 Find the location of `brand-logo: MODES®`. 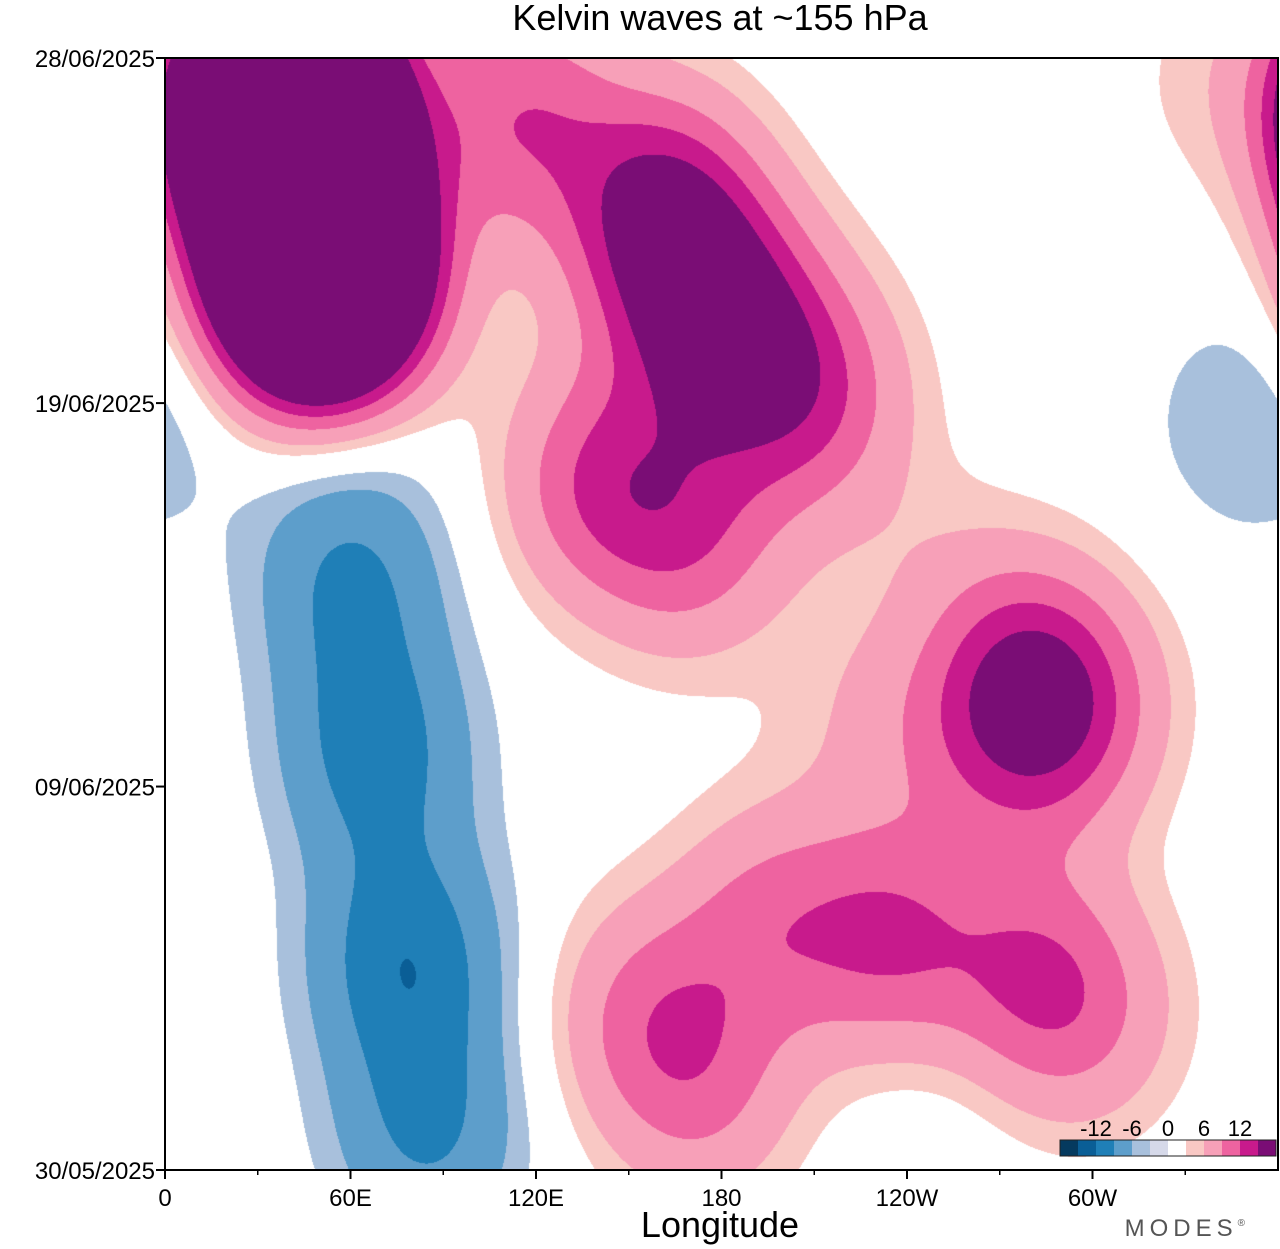

brand-logo: MODES® is located at coordinates (1187, 1228).